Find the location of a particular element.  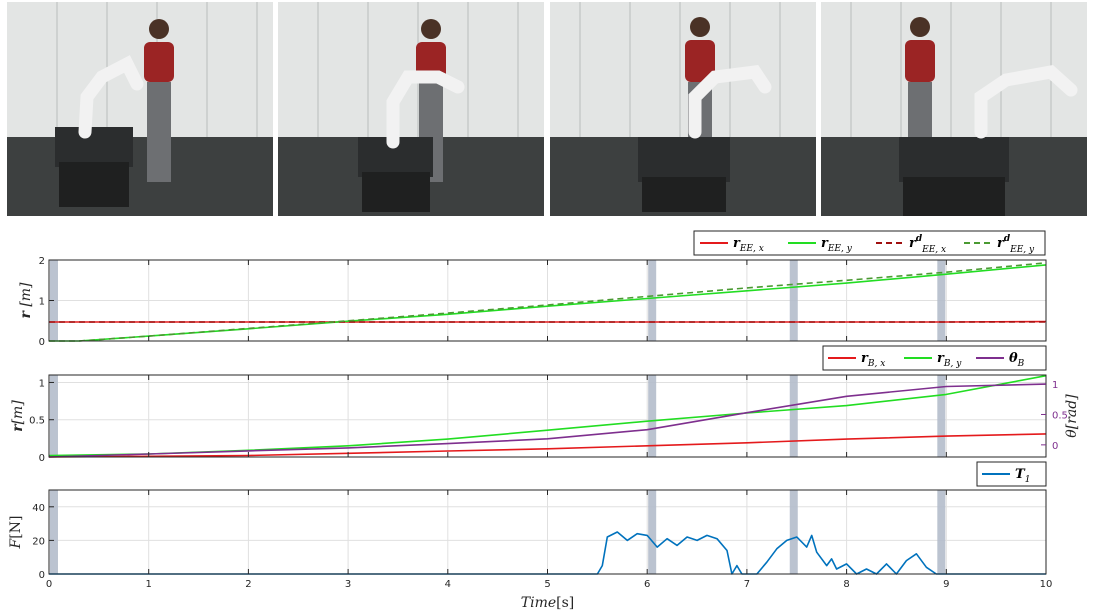

legend-sub: B, y is located at coordinates (952, 364).